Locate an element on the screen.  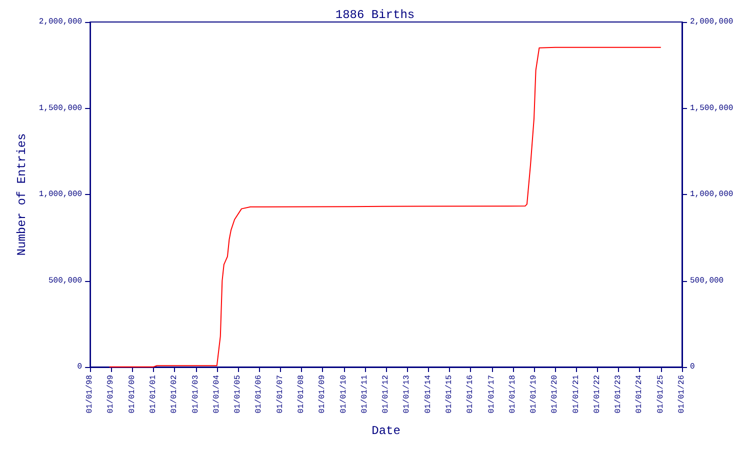
x-tick-label: 01/01/25 is located at coordinates (661, 394).